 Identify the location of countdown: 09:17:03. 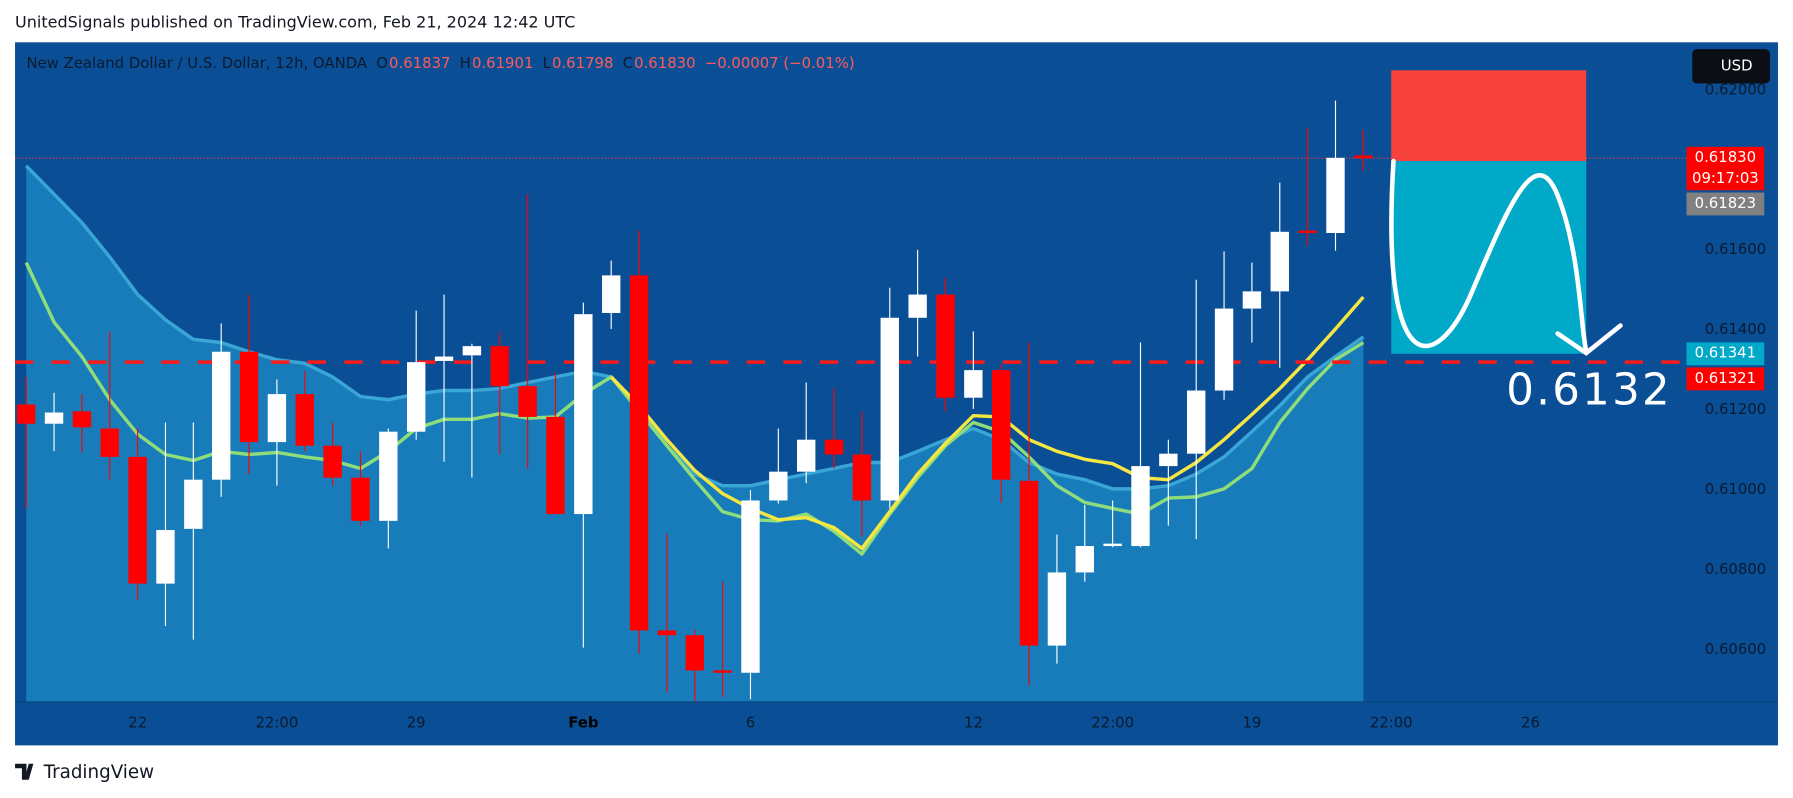
(1725, 178).